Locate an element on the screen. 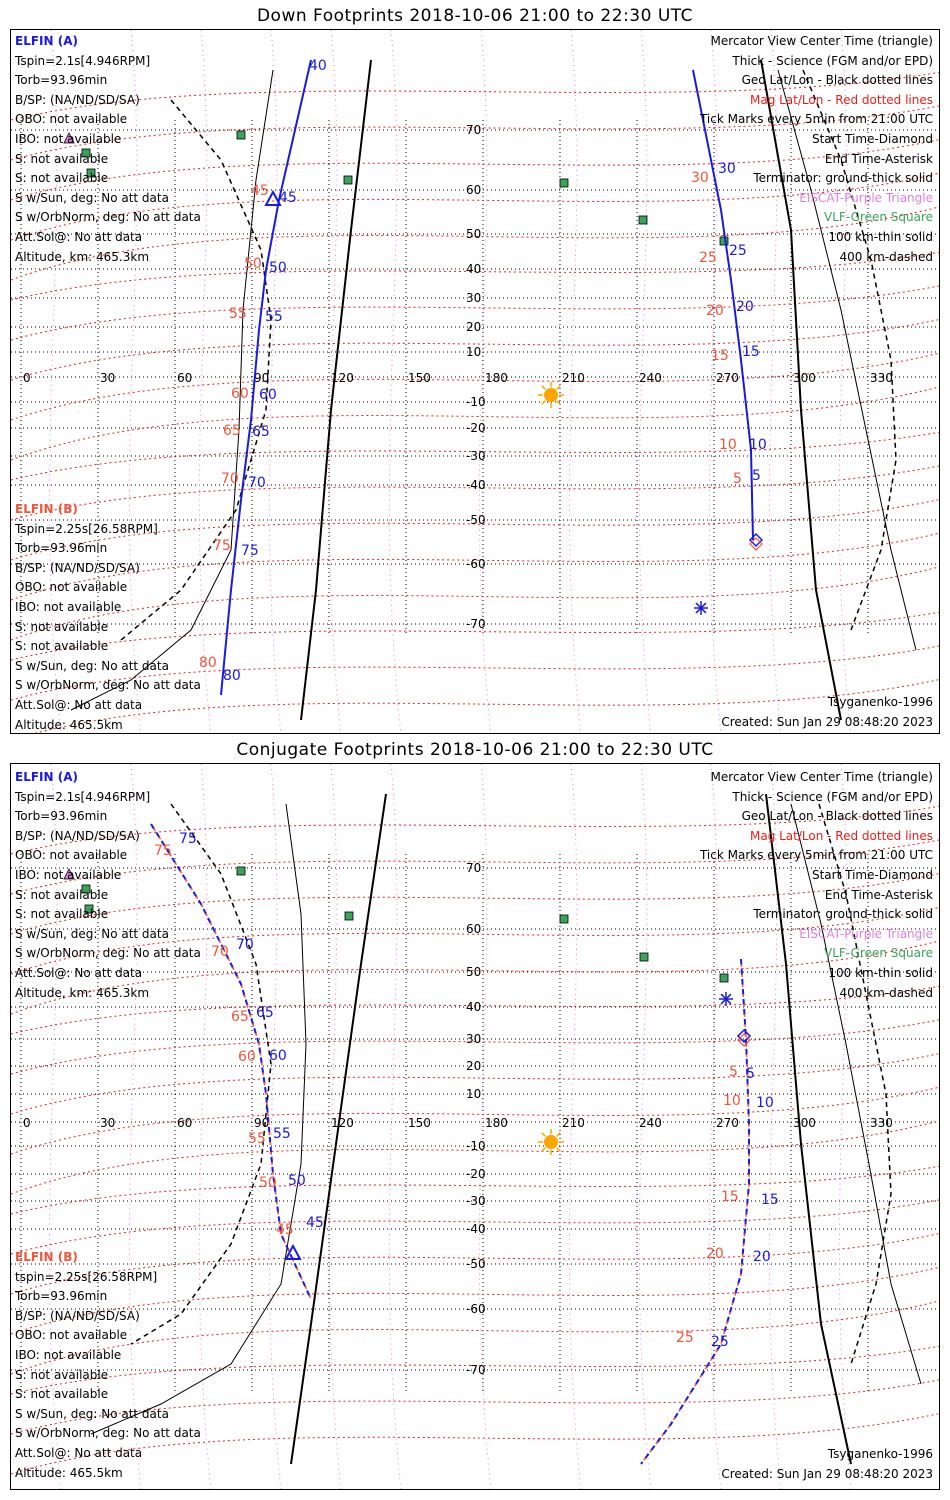 The width and height of the screenshot is (950, 1500). lat-tick-label: -10 is located at coordinates (476, 1146).